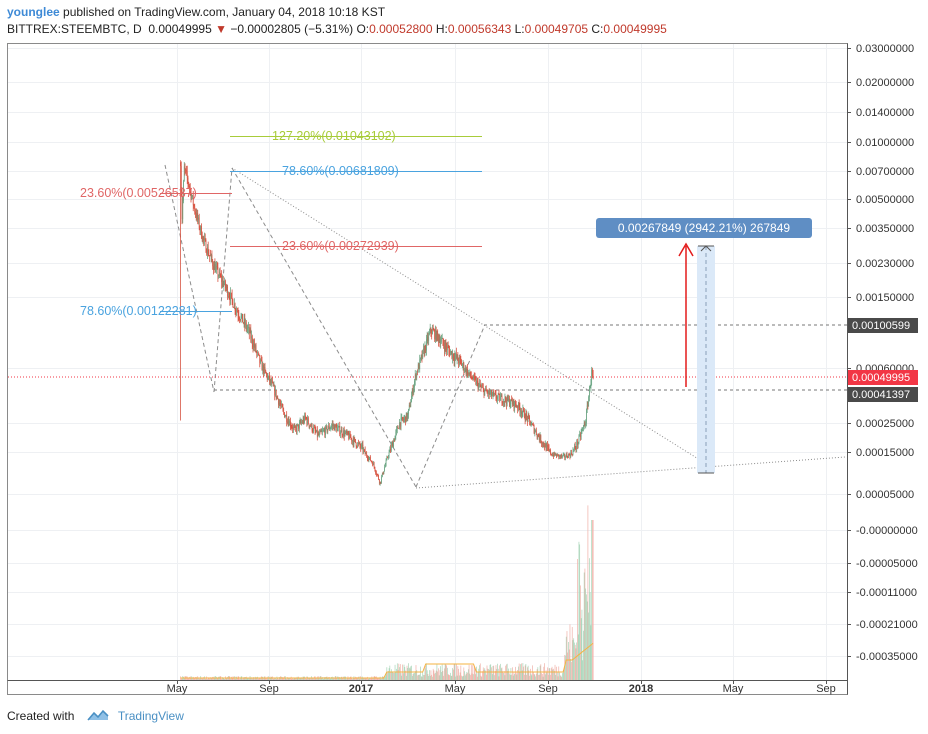 Image resolution: width=928 pixels, height=734 pixels. What do you see at coordinates (706, 248) in the screenshot?
I see `price-range-arrowhead` at bounding box center [706, 248].